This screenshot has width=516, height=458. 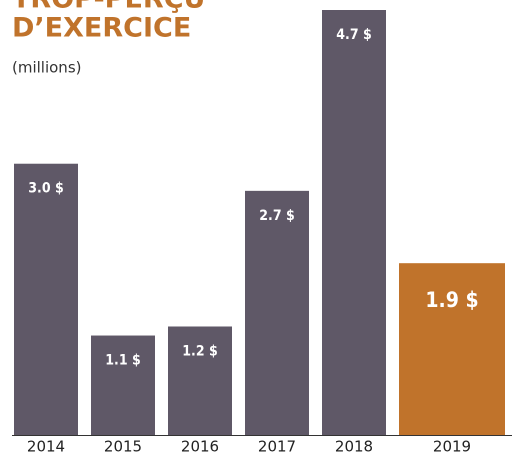 What do you see at coordinates (108, 7) in the screenshot?
I see `chart-title: TROP-PERÇU` at bounding box center [108, 7].